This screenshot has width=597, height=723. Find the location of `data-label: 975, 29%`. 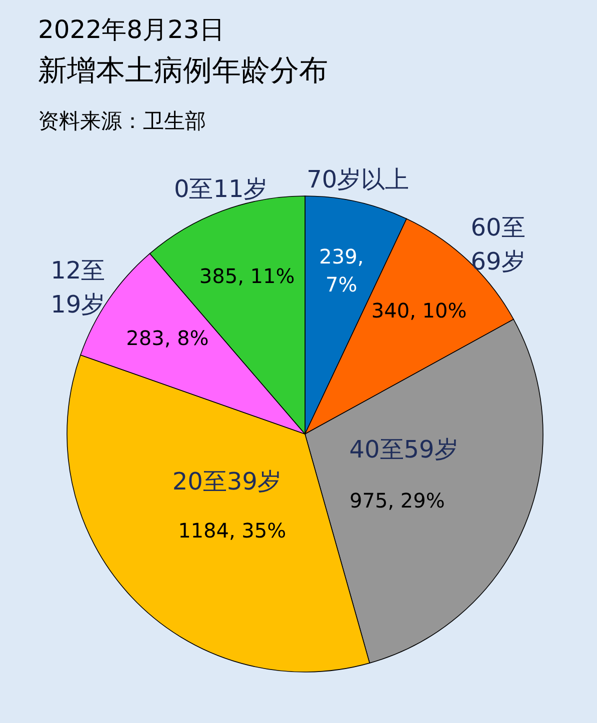

data-label: 975, 29% is located at coordinates (397, 501).